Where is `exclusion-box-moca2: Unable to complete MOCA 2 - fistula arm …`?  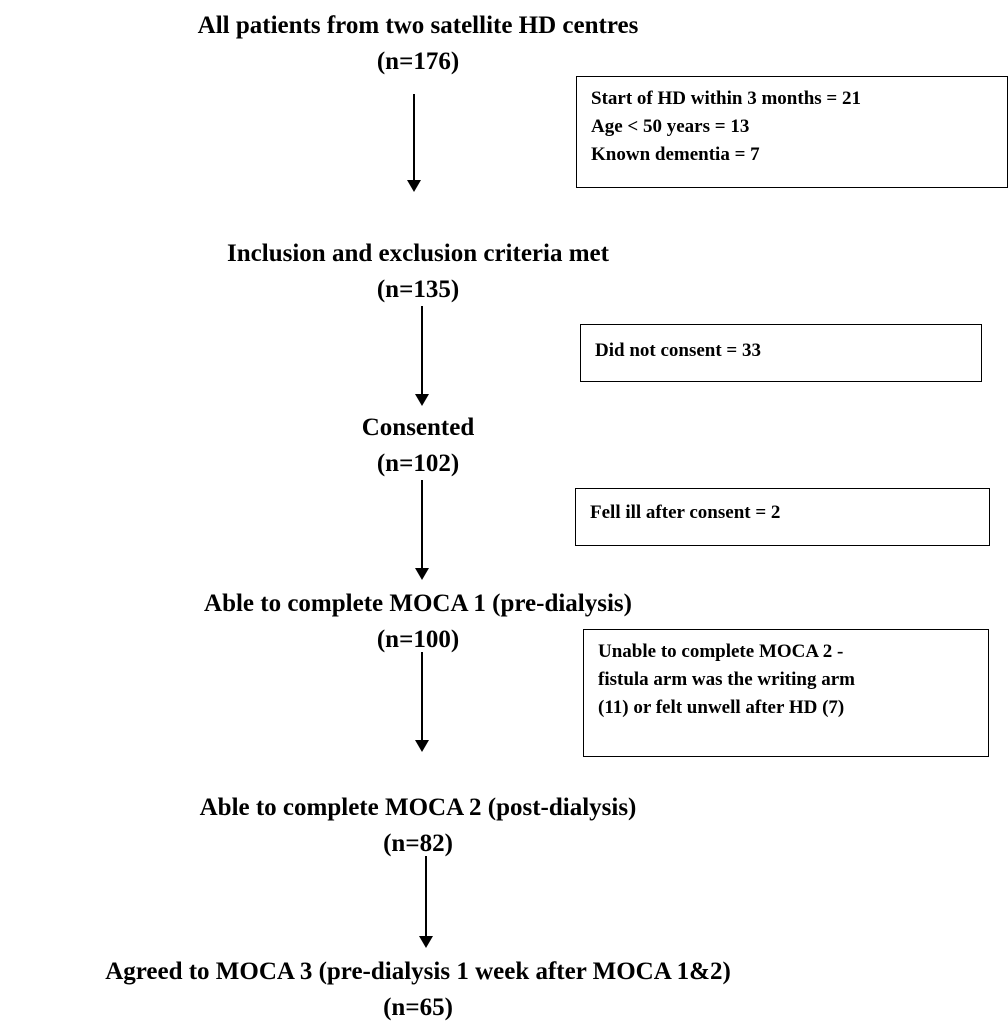
exclusion-box-moca2: Unable to complete MOCA 2 - fistula arm … is located at coordinates (786, 693).